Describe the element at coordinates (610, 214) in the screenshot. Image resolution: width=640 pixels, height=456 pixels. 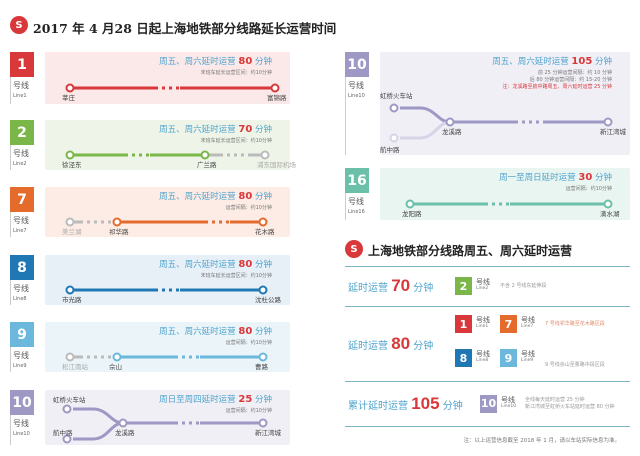
I see `station-name: 滴水湖` at that location.